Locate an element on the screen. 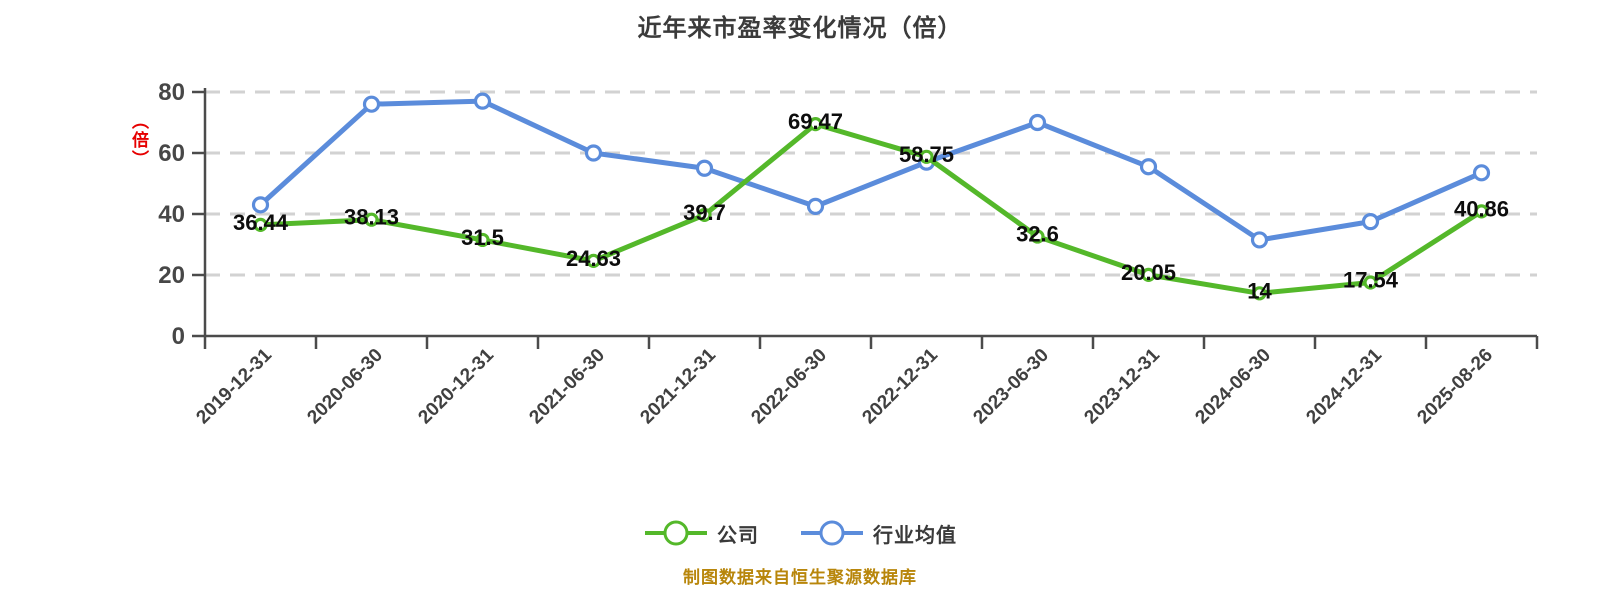  x-tick-label-2024-06-30: 2024-06-30 is located at coordinates (1233, 387).